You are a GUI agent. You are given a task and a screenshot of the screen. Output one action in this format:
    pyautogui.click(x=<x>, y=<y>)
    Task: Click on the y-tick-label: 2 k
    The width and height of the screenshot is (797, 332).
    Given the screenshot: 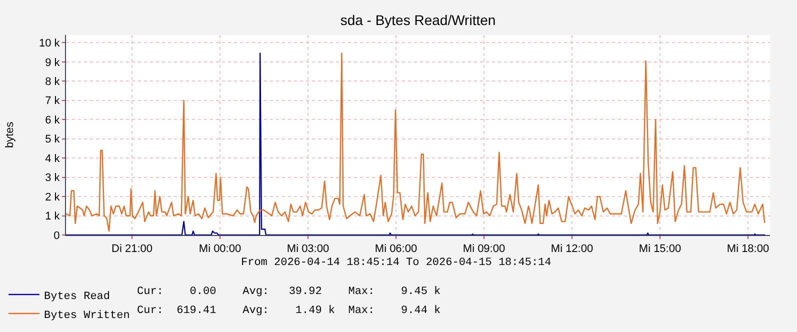 What is the action you would take?
    pyautogui.click(x=52, y=197)
    